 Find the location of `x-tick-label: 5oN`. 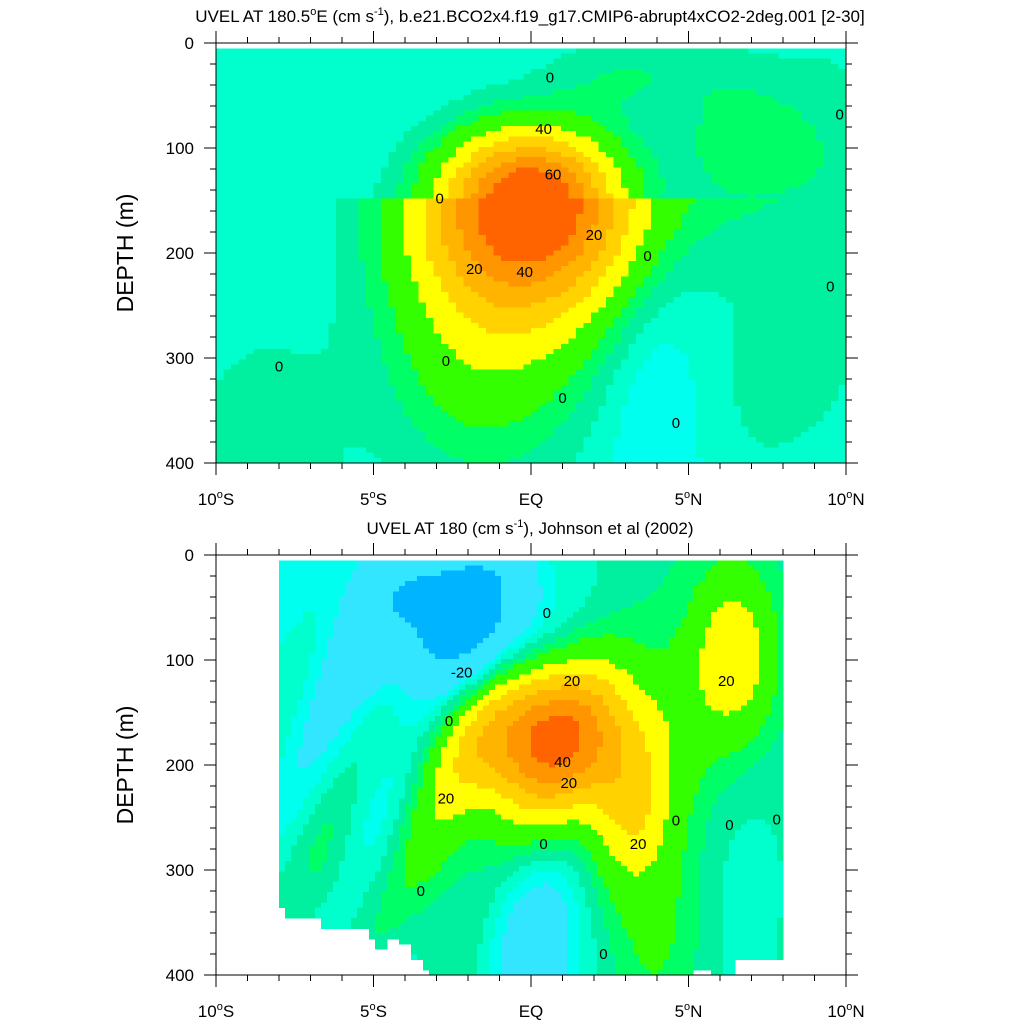

x-tick-label: 5oN is located at coordinates (689, 499).